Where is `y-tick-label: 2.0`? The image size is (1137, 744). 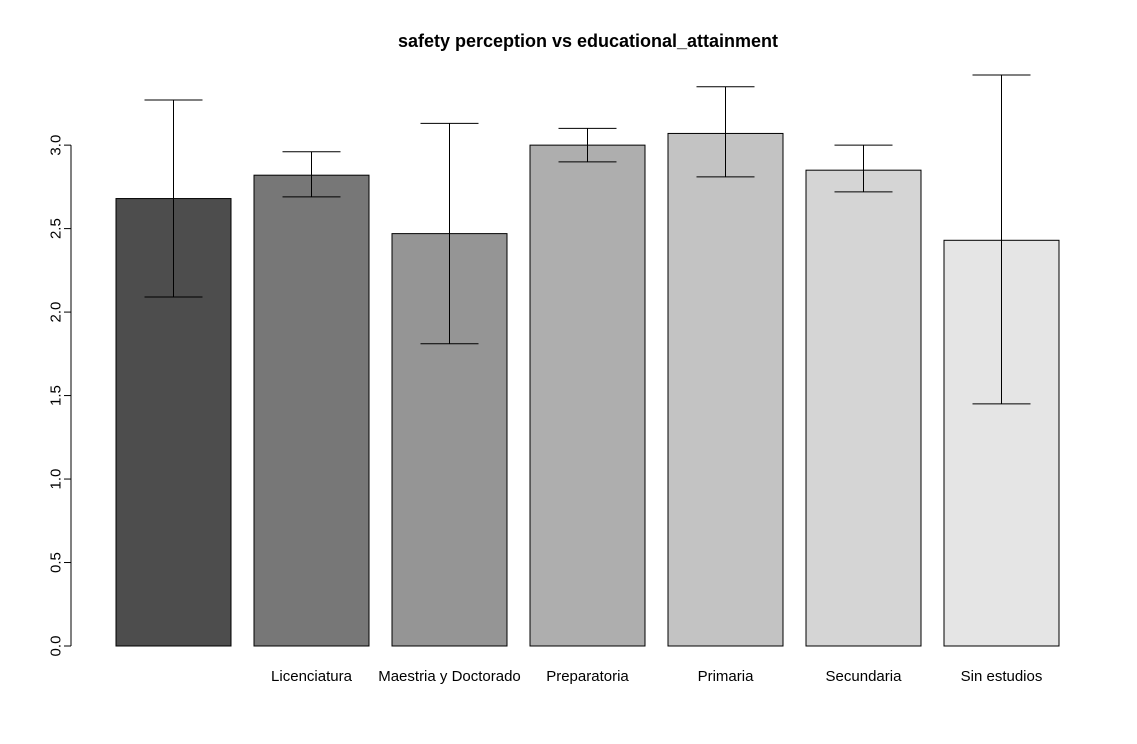 y-tick-label: 2.0 is located at coordinates (56, 312).